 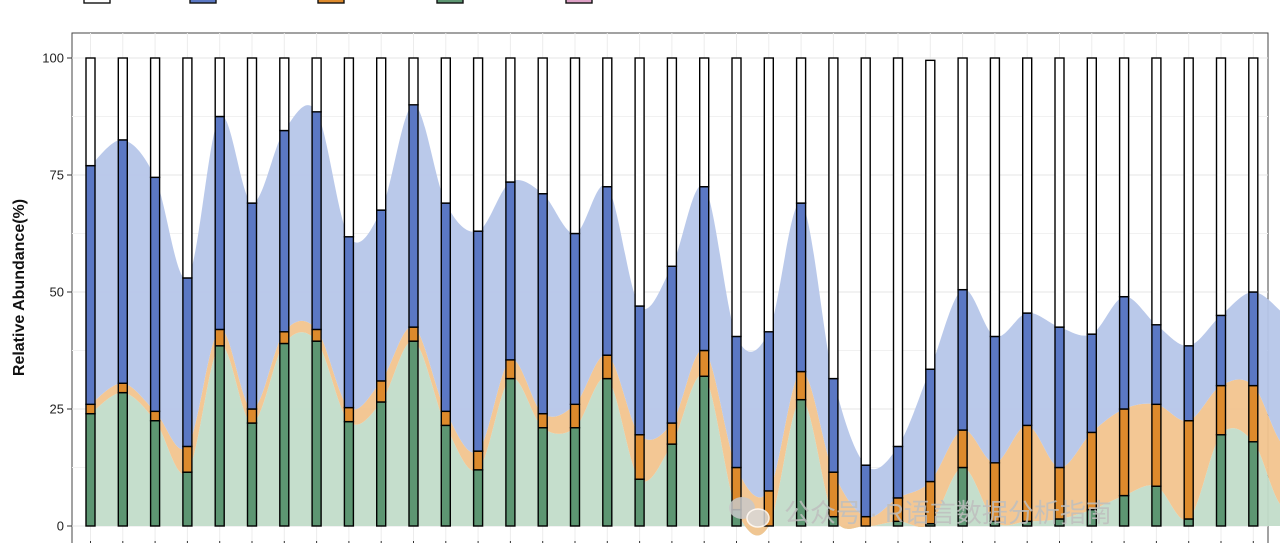 What do you see at coordinates (19, 287) in the screenshot?
I see `y-axis-title: Relative Abundance(%)` at bounding box center [19, 287].